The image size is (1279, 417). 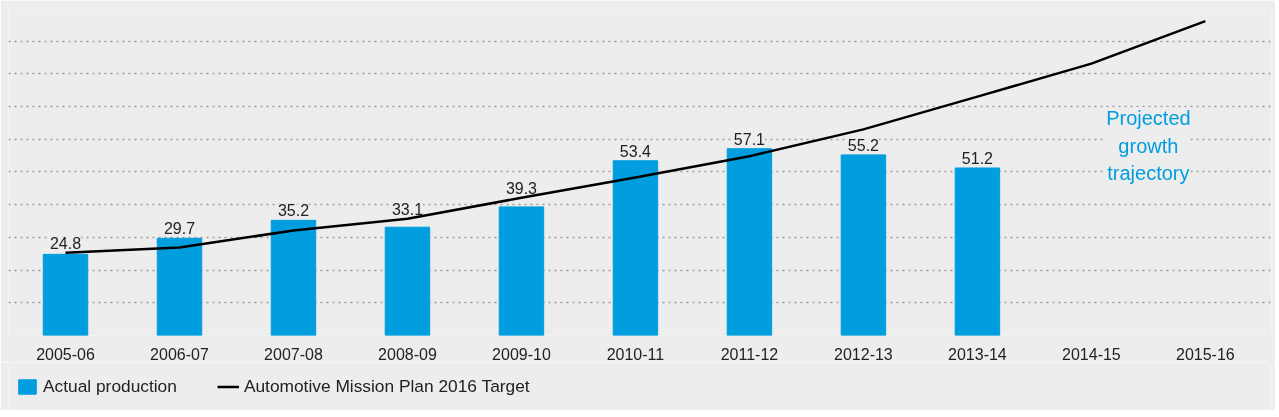 What do you see at coordinates (977, 158) in the screenshot?
I see `data-label: 51.2` at bounding box center [977, 158].